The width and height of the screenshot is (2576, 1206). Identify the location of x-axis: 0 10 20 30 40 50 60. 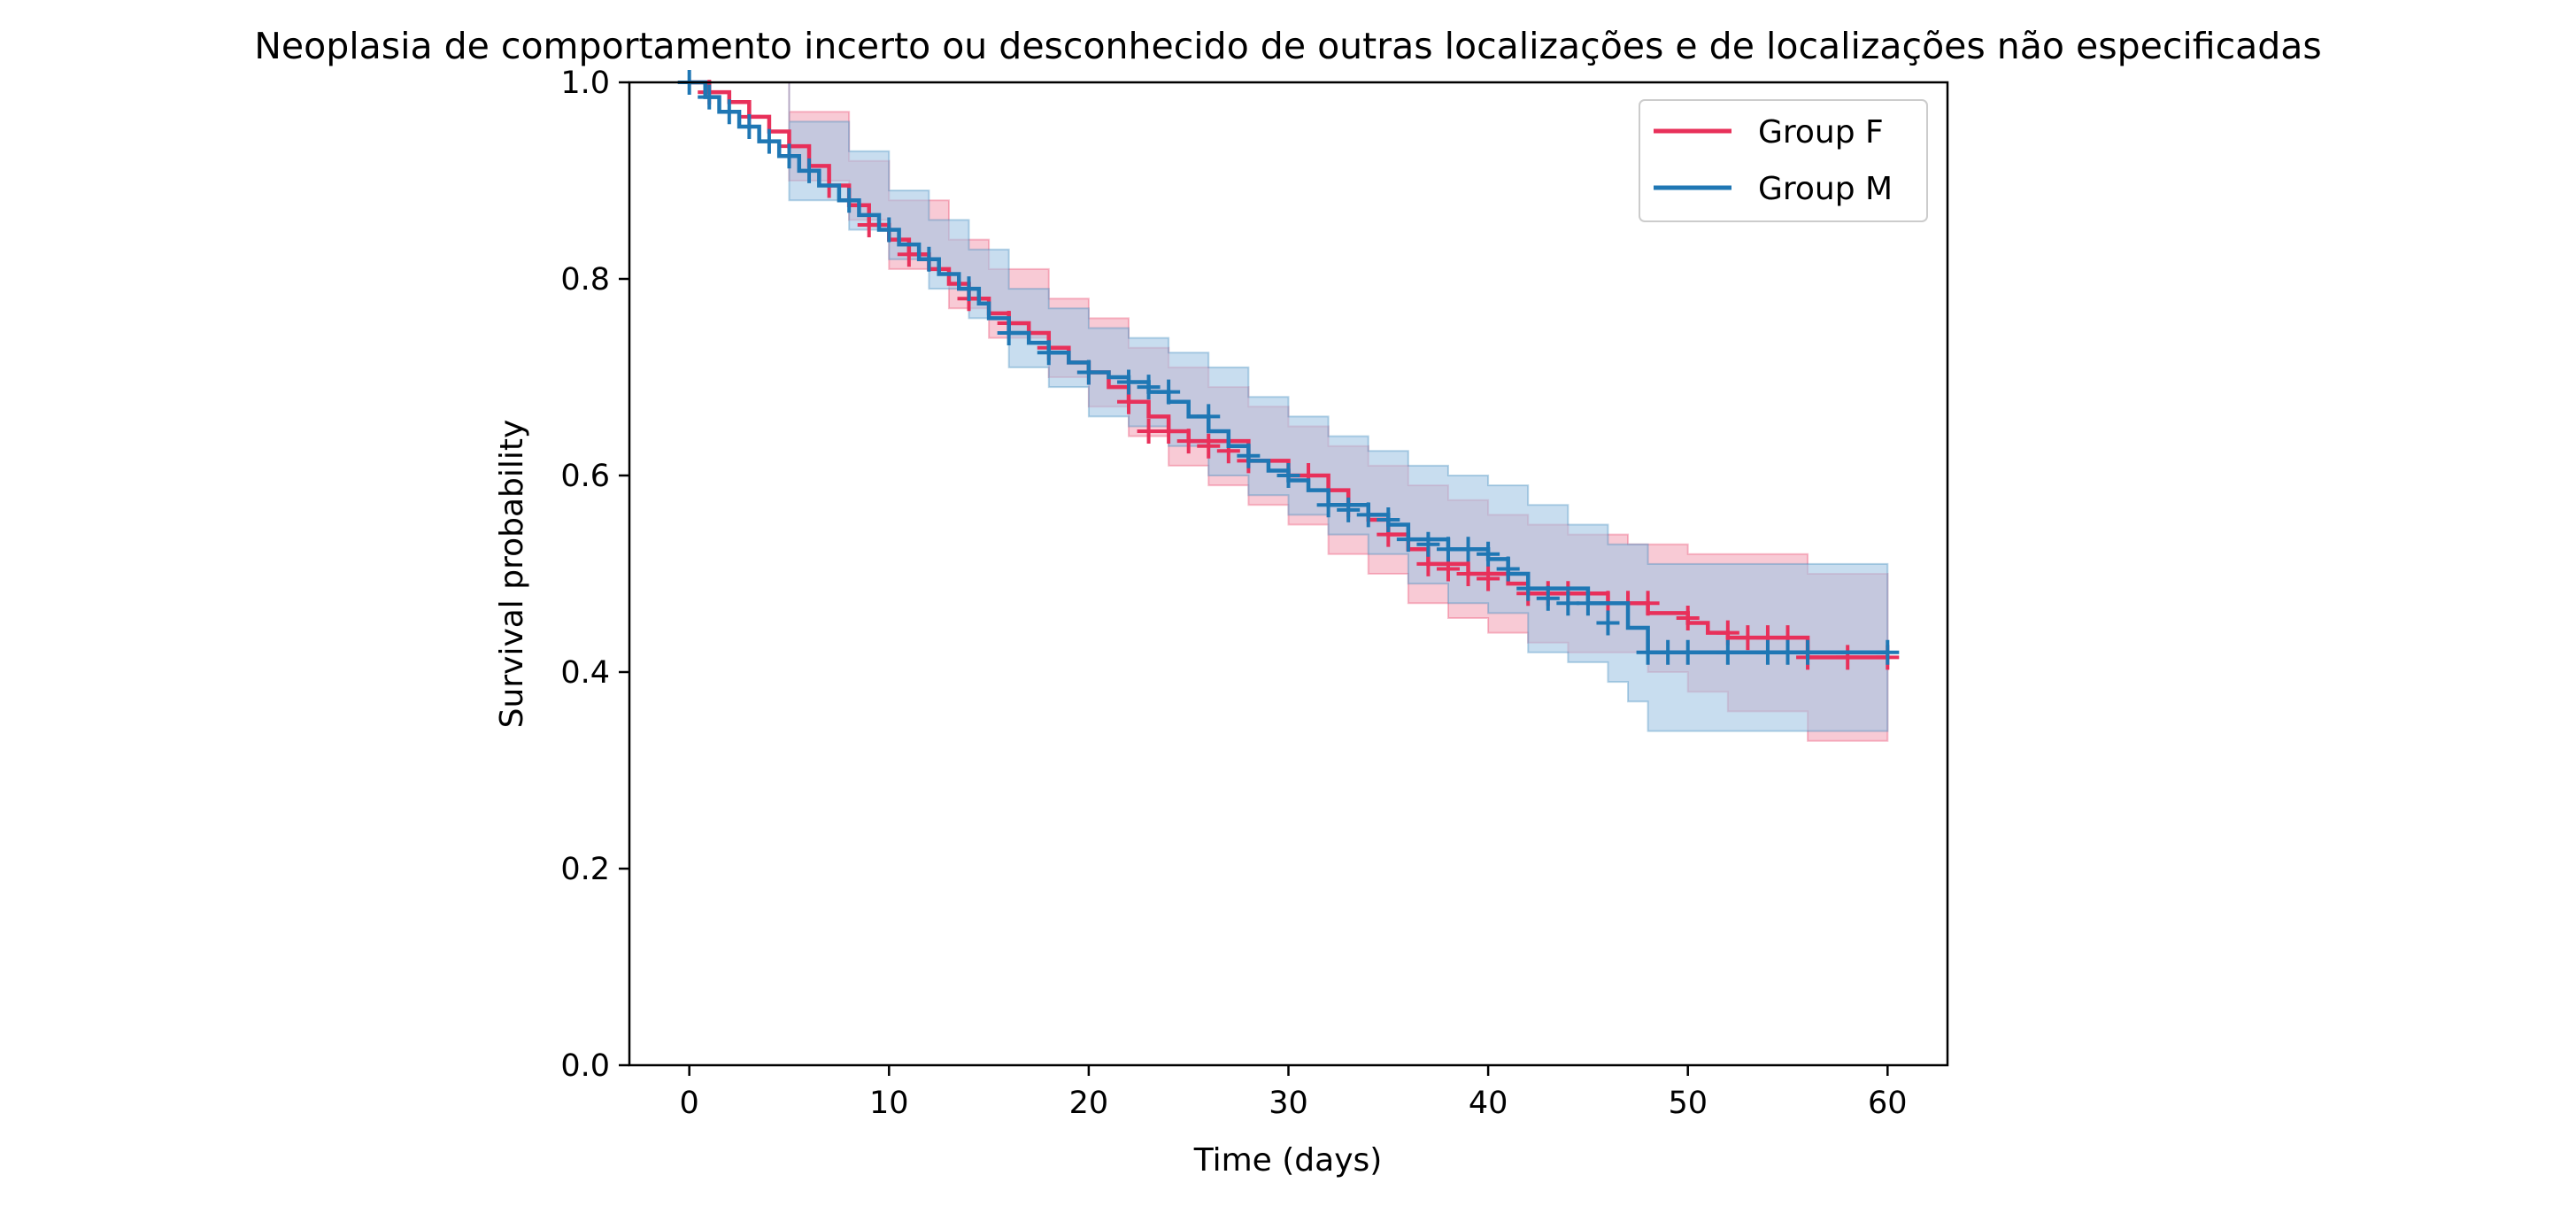
(1294, 1093).